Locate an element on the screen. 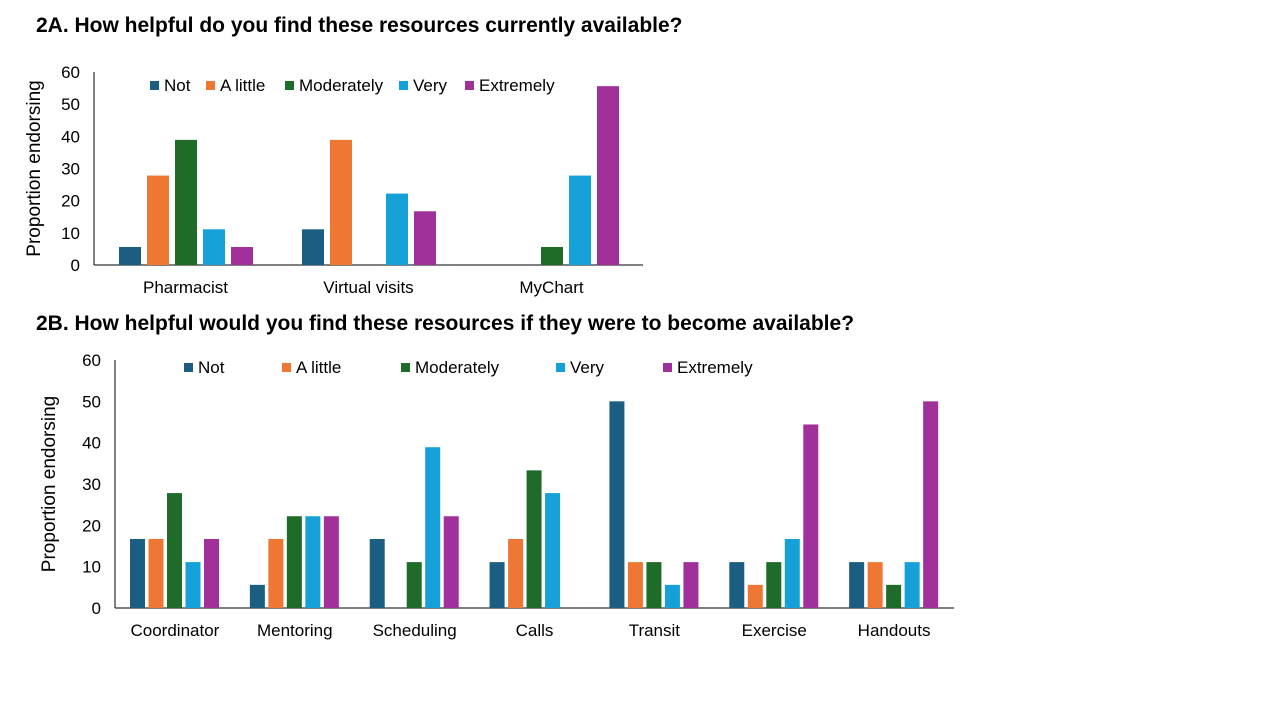 The width and height of the screenshot is (1280, 720). chart-b-bar-extremely-coordinator is located at coordinates (211, 573).